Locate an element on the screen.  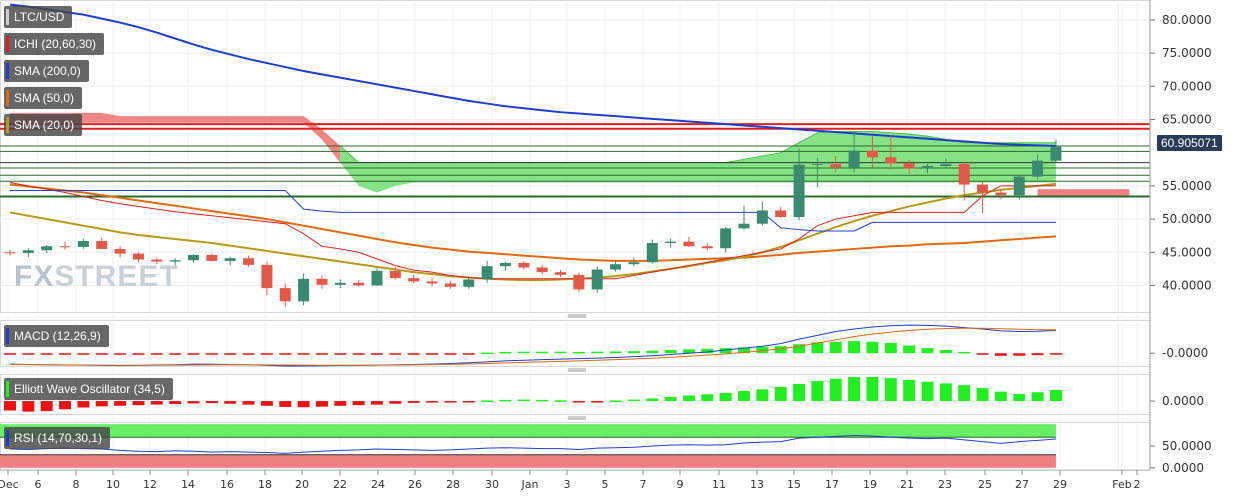
x-tick-label: Jan is located at coordinates (530, 484).